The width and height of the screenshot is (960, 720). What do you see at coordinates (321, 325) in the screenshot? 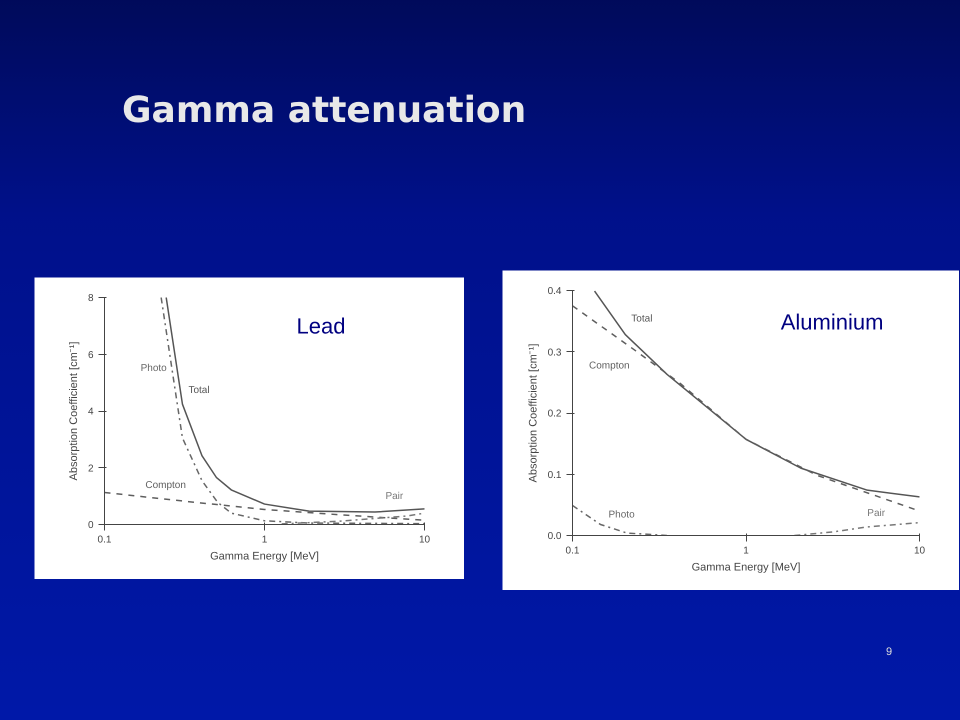
I see `text: Lead` at bounding box center [321, 325].